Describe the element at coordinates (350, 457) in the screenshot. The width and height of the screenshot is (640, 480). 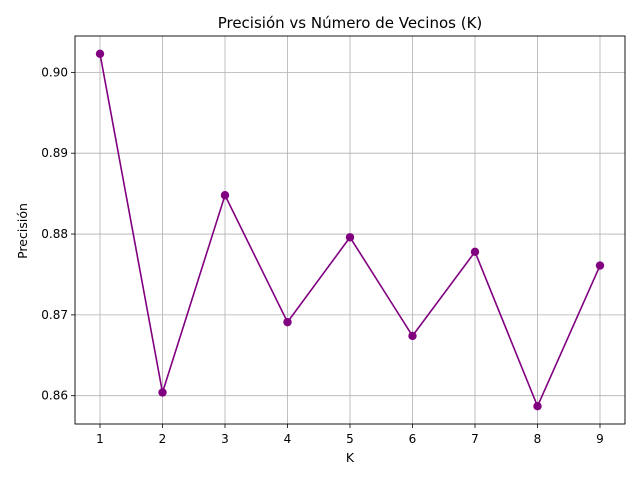
I see `x-axis-label: K` at that location.